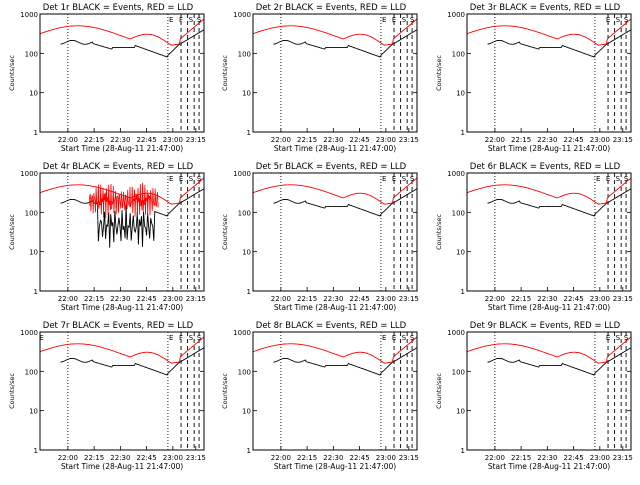  What do you see at coordinates (409, 458) in the screenshot?
I see `x-tick-label: 23:15` at bounding box center [409, 458].